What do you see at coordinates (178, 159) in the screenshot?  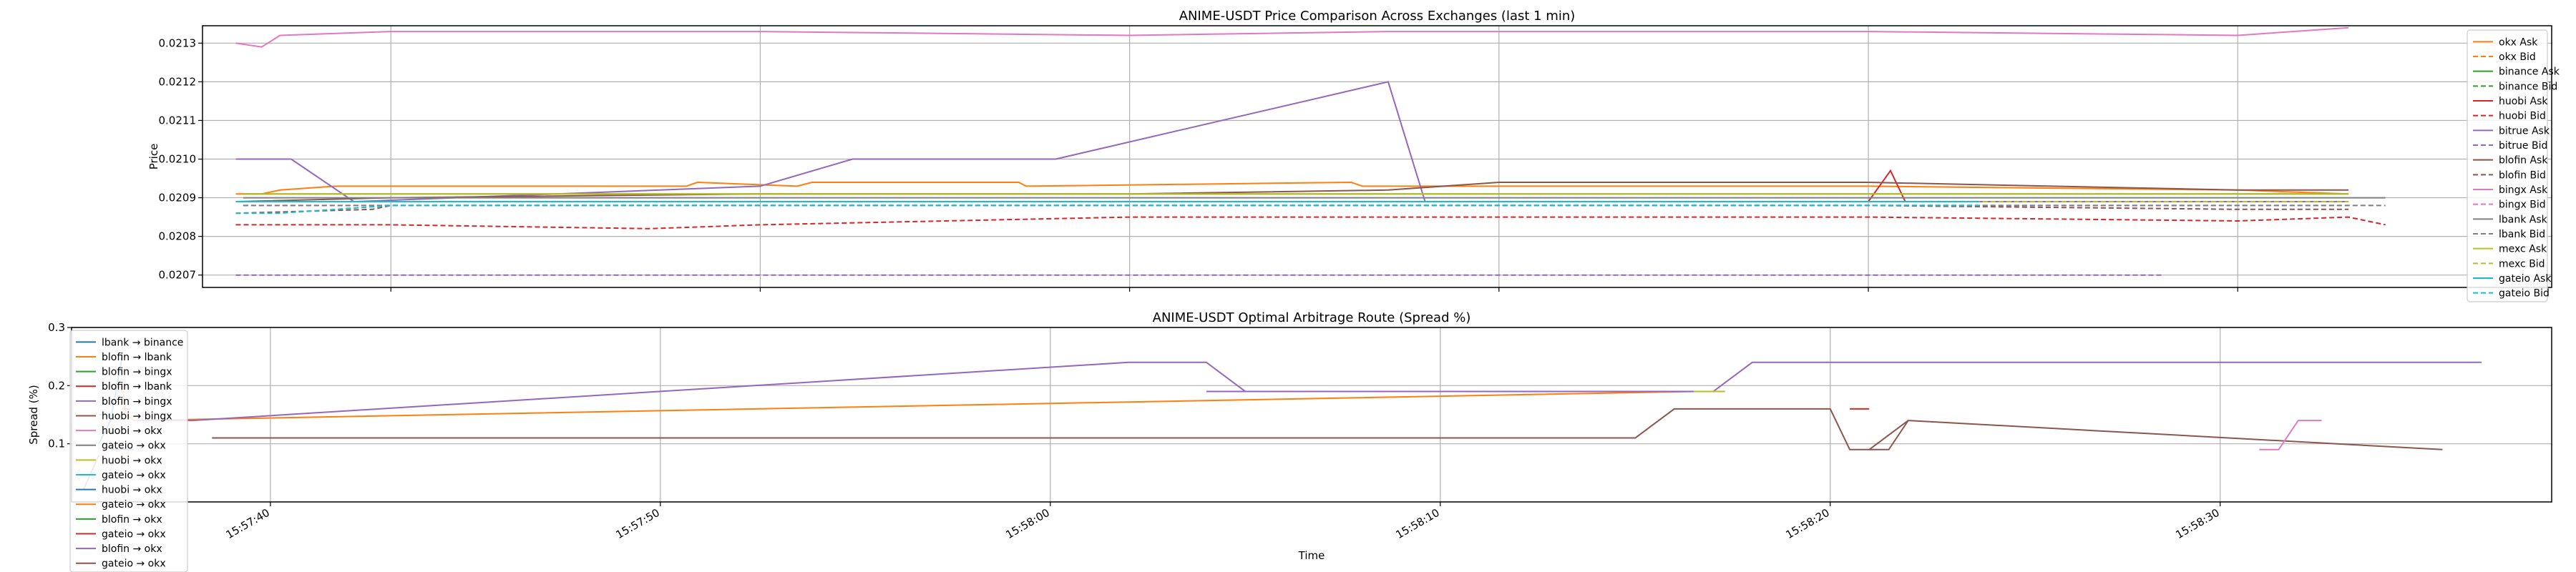 I see `y-tick-label: 0.0210` at bounding box center [178, 159].